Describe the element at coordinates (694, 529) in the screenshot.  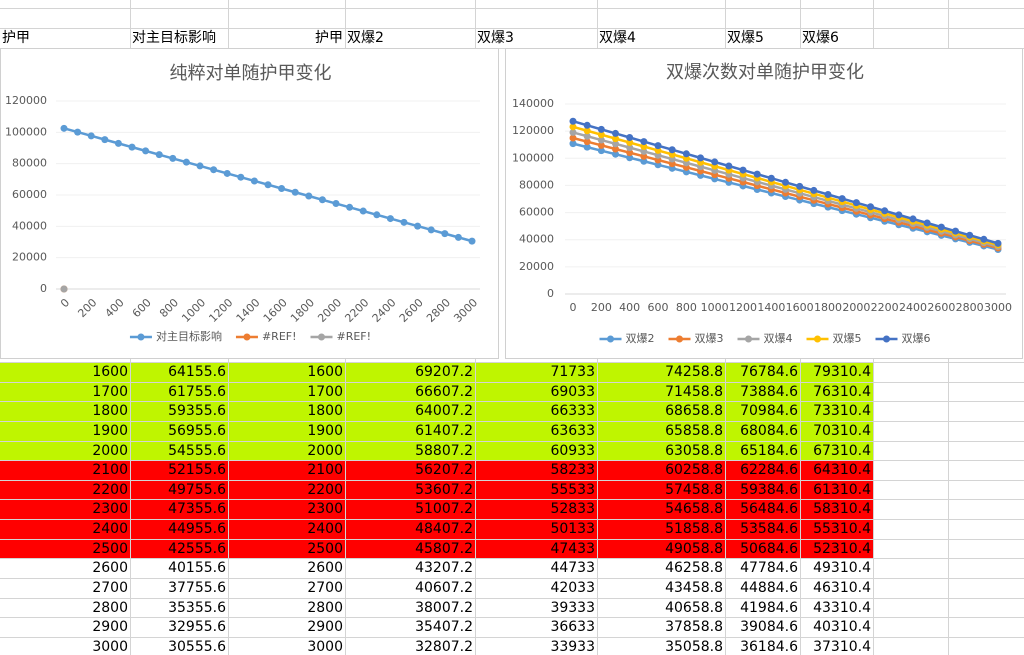
I see `cell-text: 51858.8` at that location.